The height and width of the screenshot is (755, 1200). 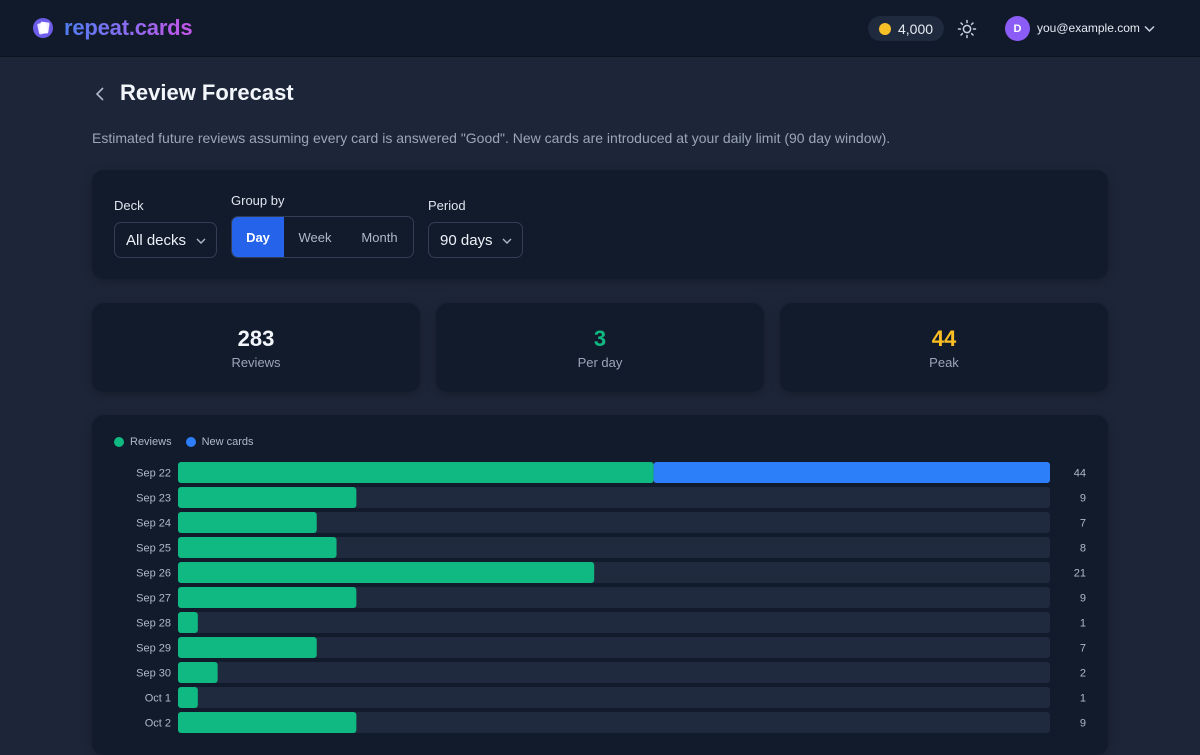 What do you see at coordinates (1080, 574) in the screenshot?
I see `total-label: 21` at bounding box center [1080, 574].